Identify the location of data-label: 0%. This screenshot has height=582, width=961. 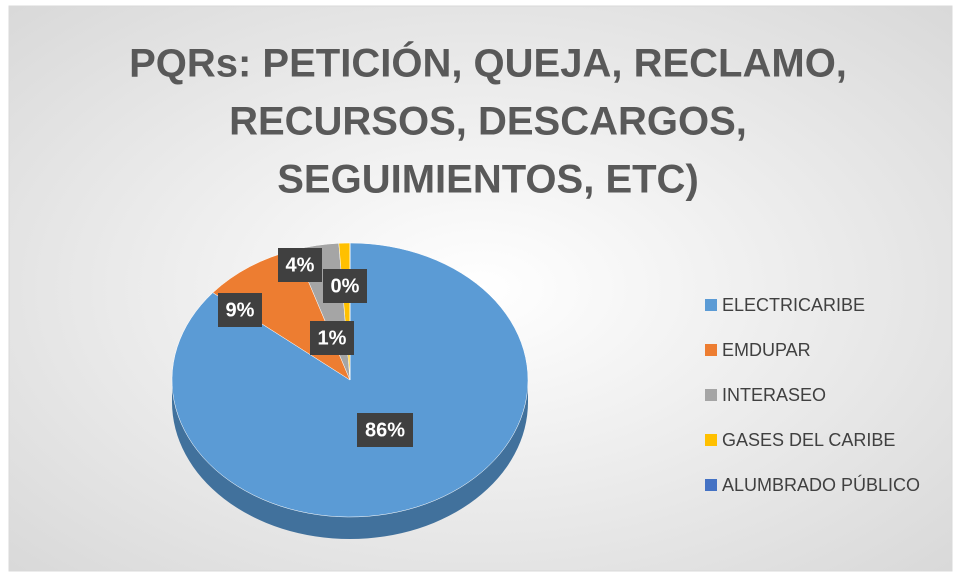
(345, 286).